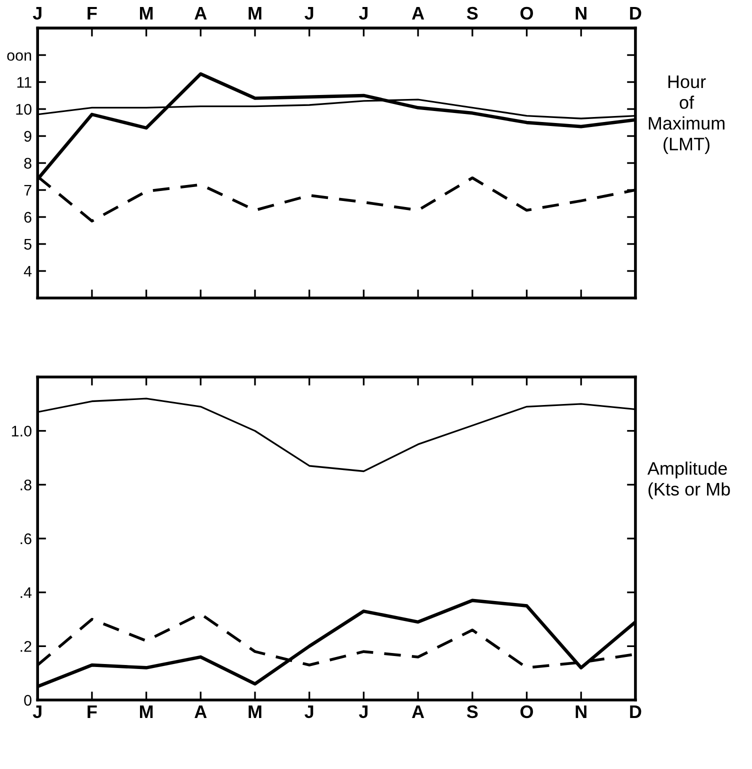 The height and width of the screenshot is (769, 752). I want to click on y-tick-label: 6, so click(28, 217).